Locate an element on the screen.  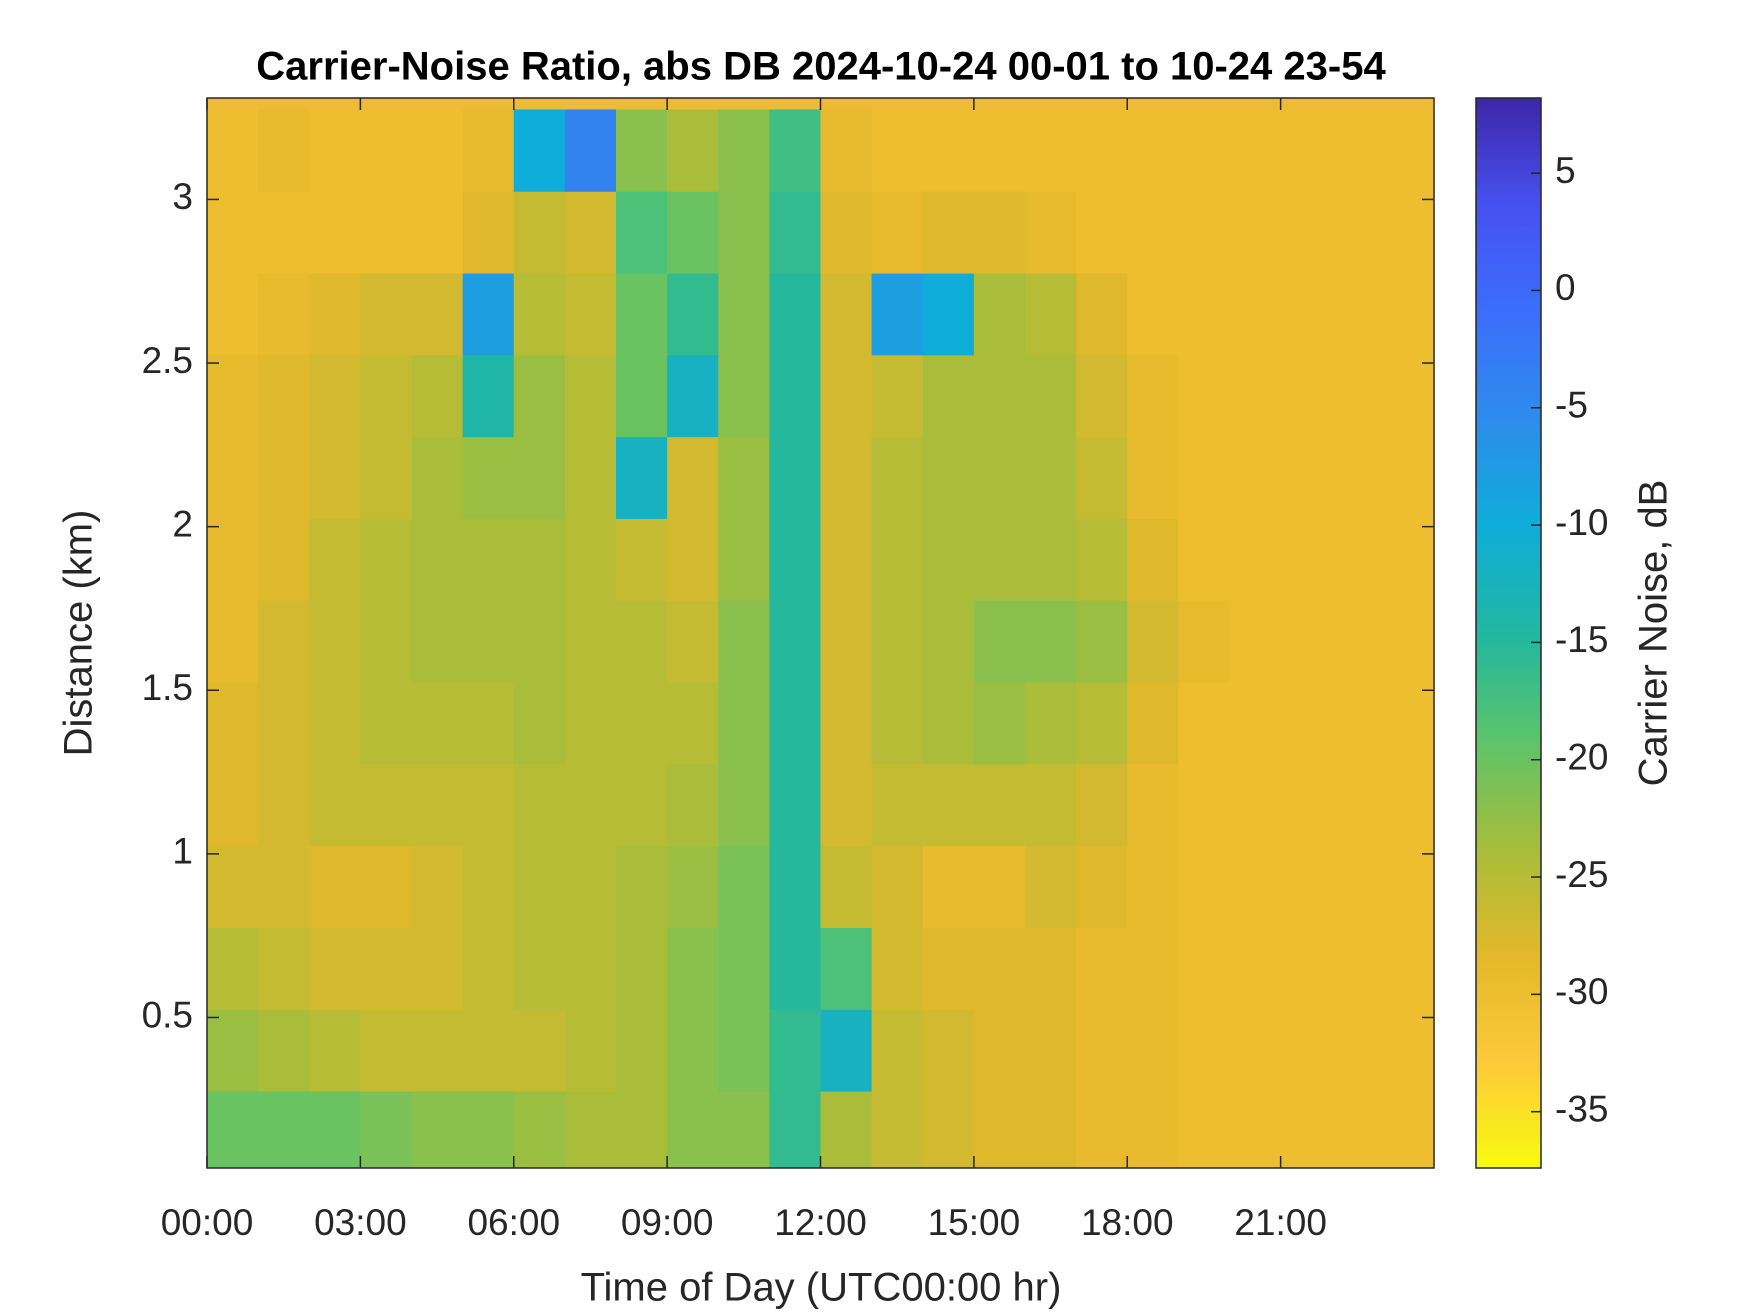
colorbar-tick-label: 5 is located at coordinates (1565, 170).